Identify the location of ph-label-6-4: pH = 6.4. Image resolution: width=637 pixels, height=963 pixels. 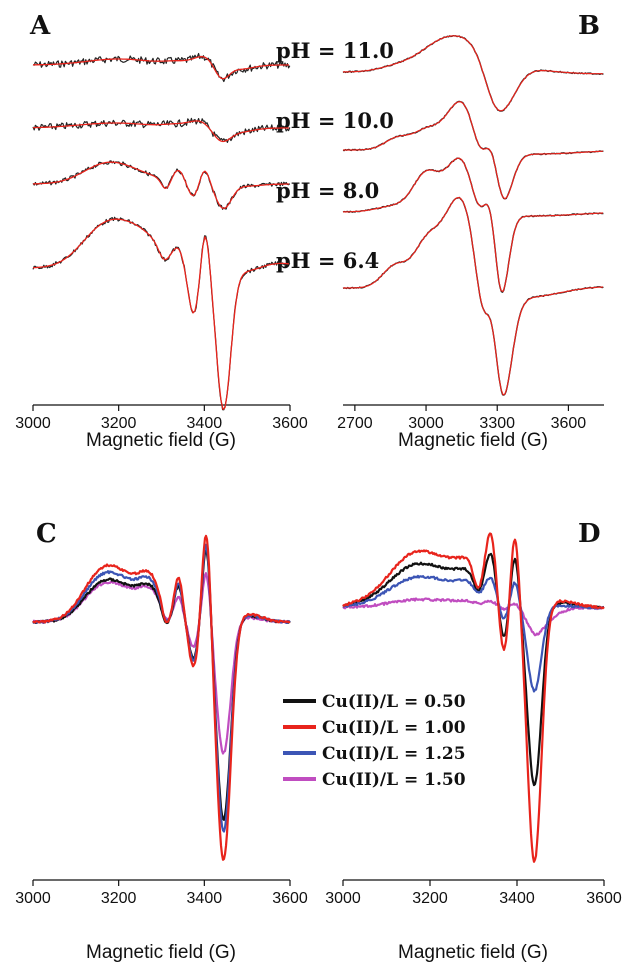
(327, 260).